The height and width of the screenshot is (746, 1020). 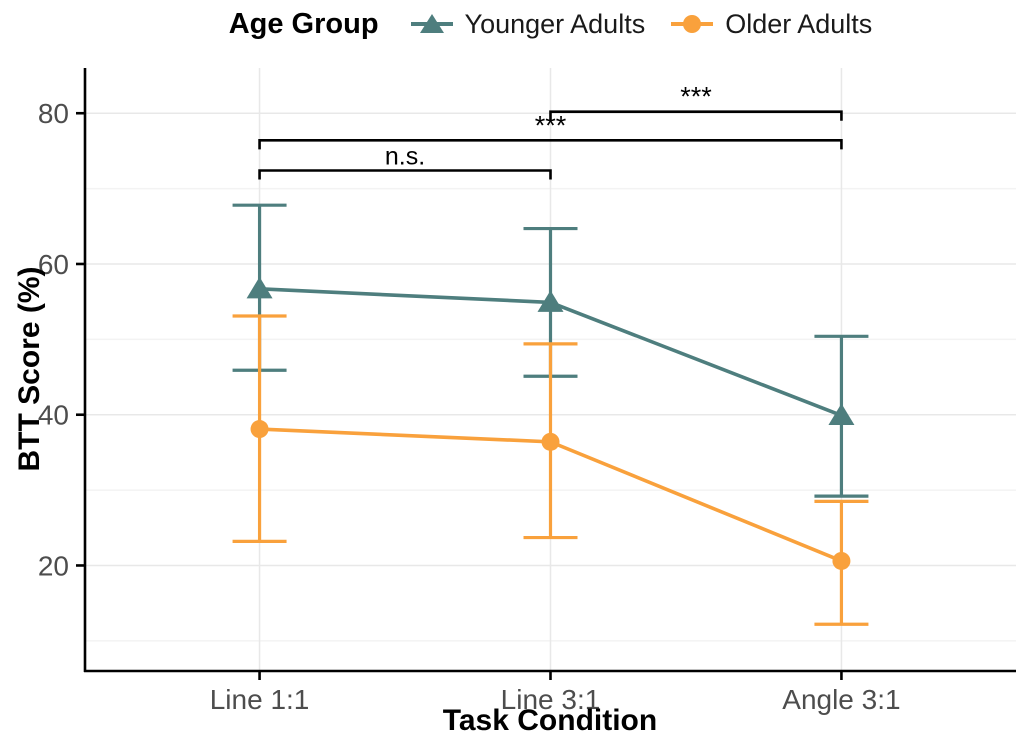 What do you see at coordinates (696, 97) in the screenshot?
I see `significance-label: ***` at bounding box center [696, 97].